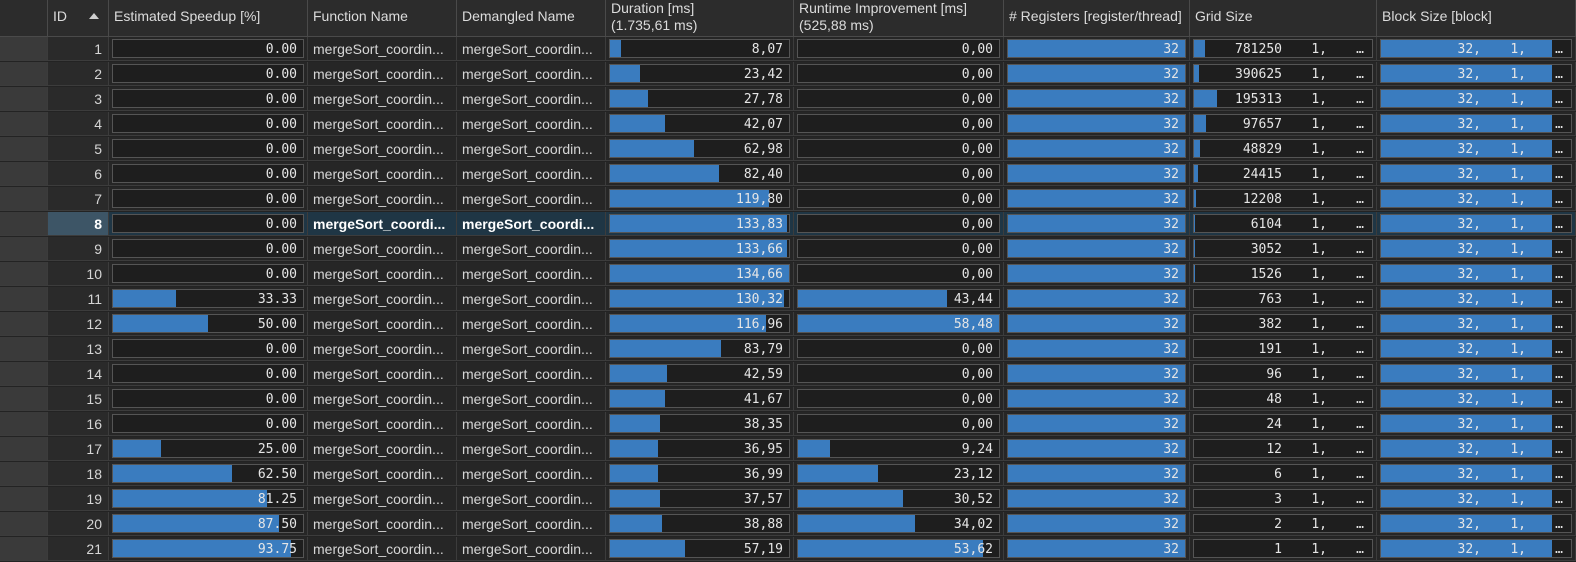 The height and width of the screenshot is (562, 1576). What do you see at coordinates (899, 499) in the screenshot?
I see `runtime-cell: 30,52` at bounding box center [899, 499].